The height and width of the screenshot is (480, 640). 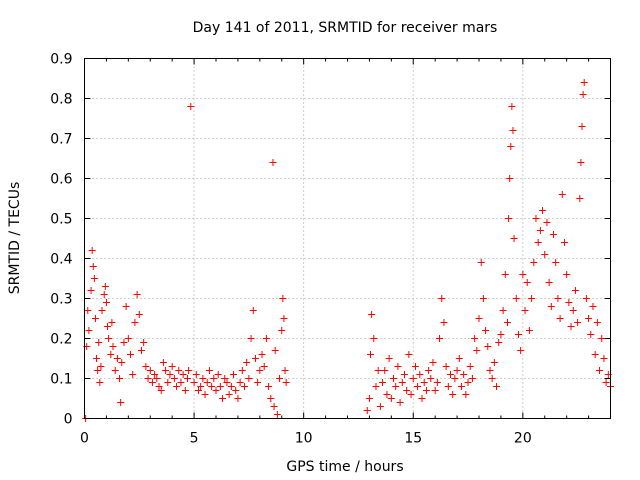 I want to click on y-tick-label: 0.8, so click(x=61, y=100).